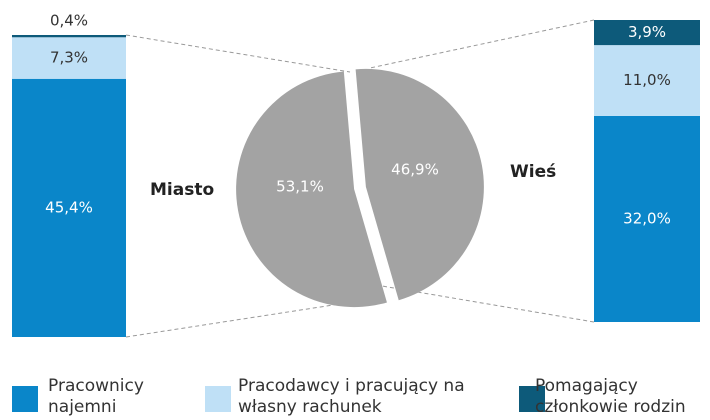 The image size is (710, 420). I want to click on bar-label: 7,3%, so click(69, 58).